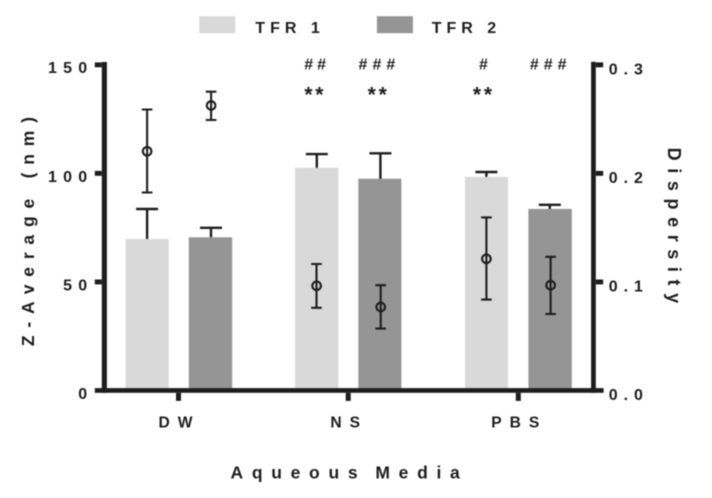  I want to click on svg-text: TFR 2, so click(466, 28).